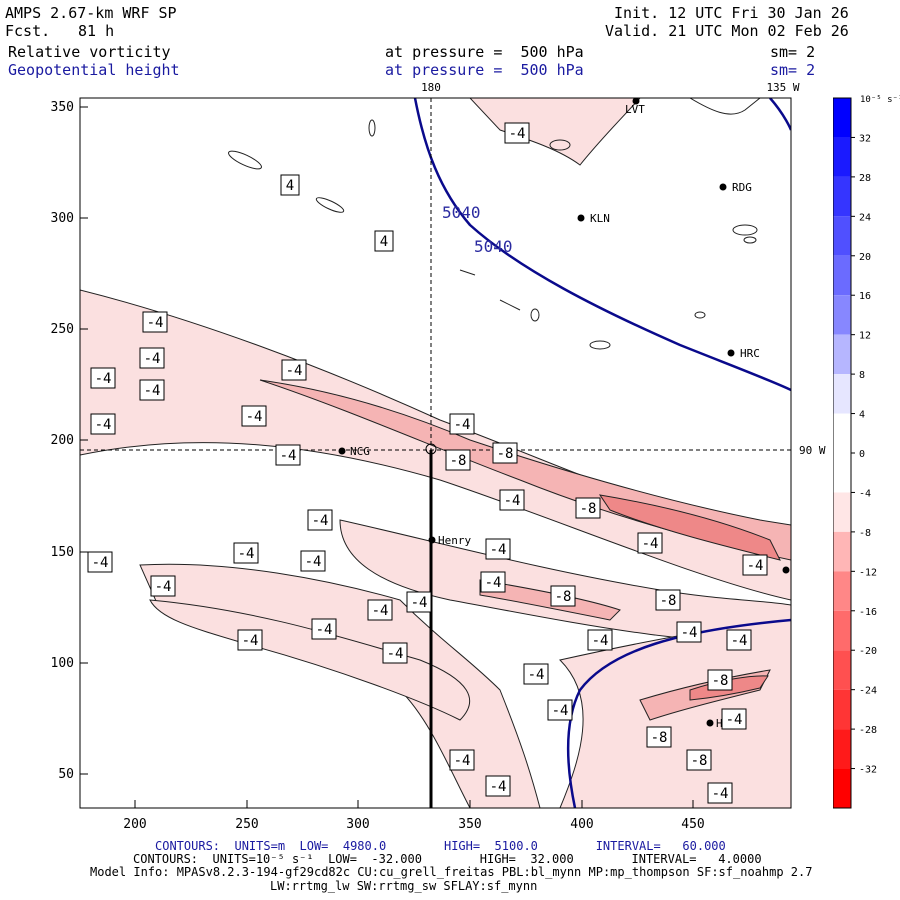 Image resolution: width=900 pixels, height=900 pixels. Describe the element at coordinates (89, 52) in the screenshot. I see `field1-name: Relative vorticity` at that location.